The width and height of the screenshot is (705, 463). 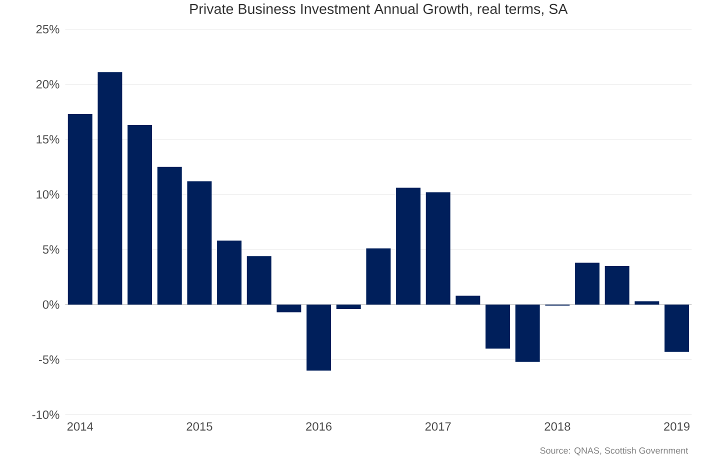 What do you see at coordinates (48, 29) in the screenshot?
I see `y-tick-label: 25%` at bounding box center [48, 29].